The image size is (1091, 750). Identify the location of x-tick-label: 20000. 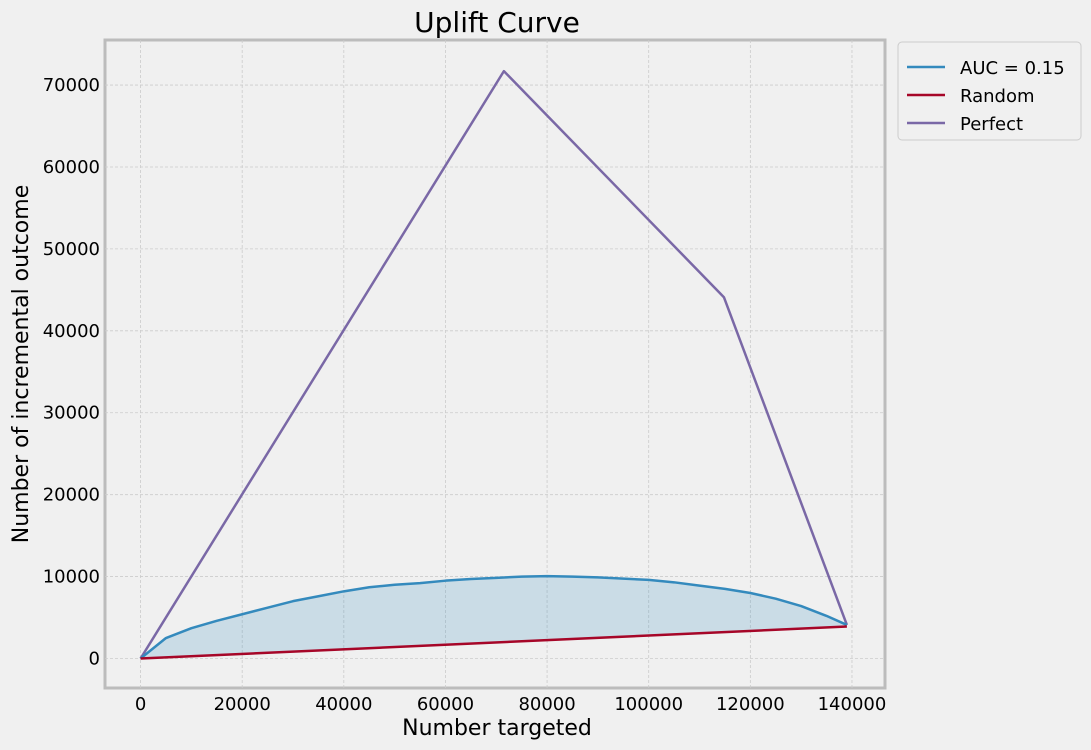
(242, 704).